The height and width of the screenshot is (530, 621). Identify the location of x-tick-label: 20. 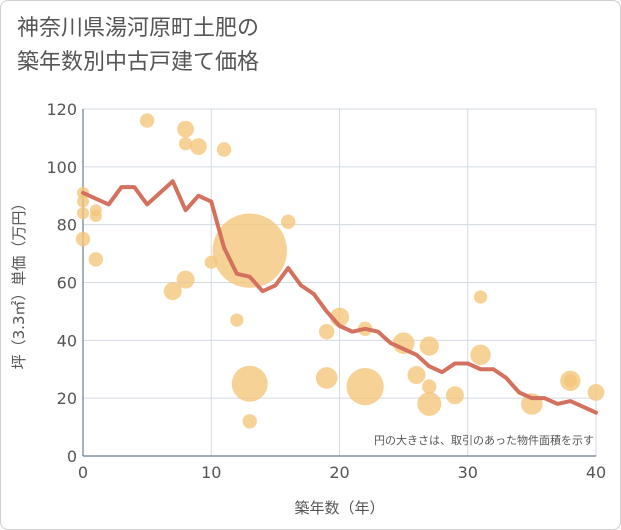
(339, 472).